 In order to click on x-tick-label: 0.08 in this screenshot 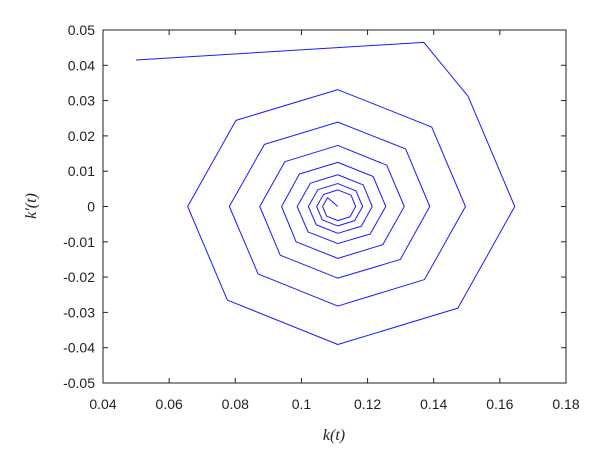, I will do `click(235, 404)`.